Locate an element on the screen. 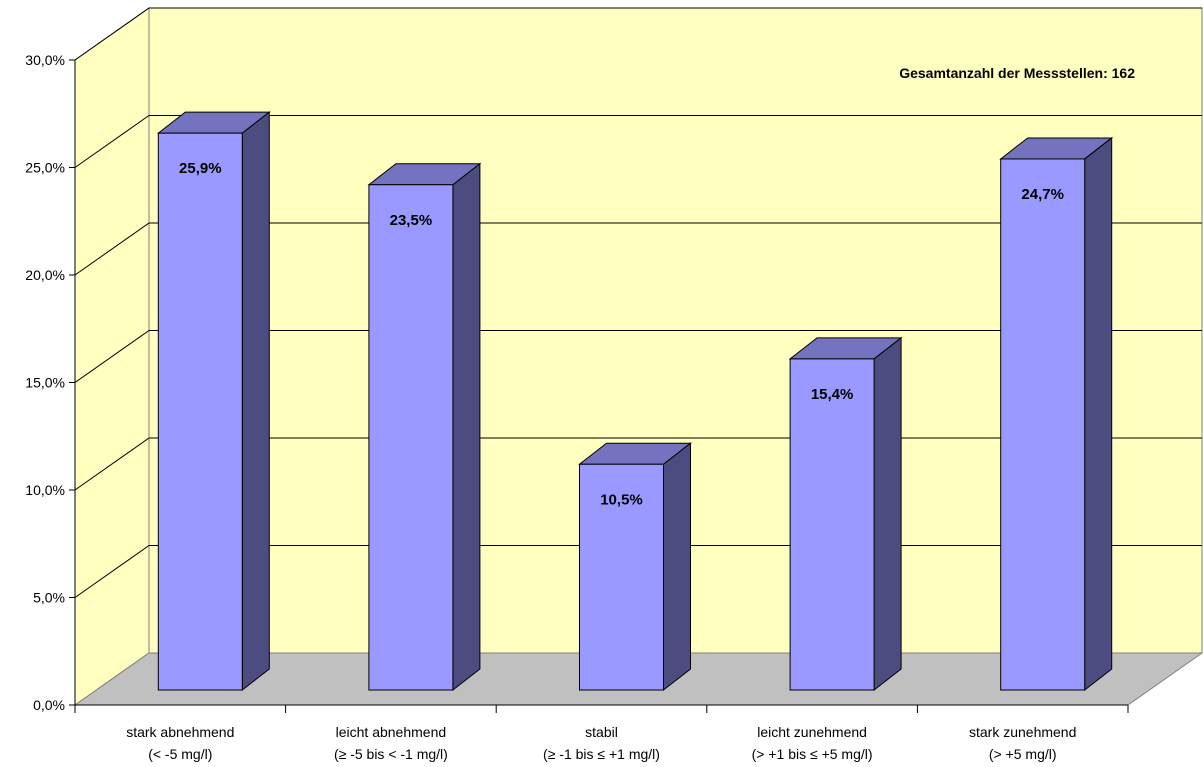  bar-2: 10,5% is located at coordinates (635, 567).